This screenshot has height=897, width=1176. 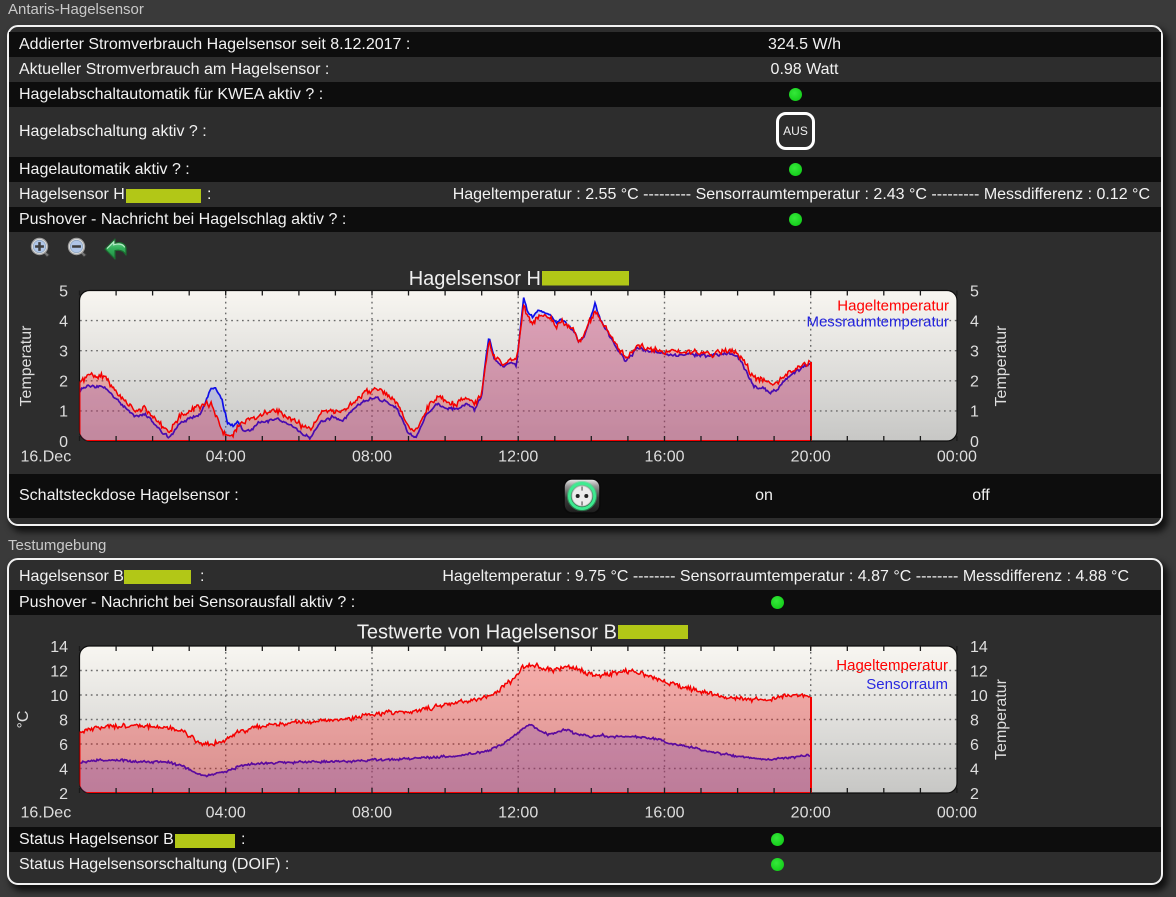 I want to click on svg-text: Sensorraum, so click(x=907, y=684).